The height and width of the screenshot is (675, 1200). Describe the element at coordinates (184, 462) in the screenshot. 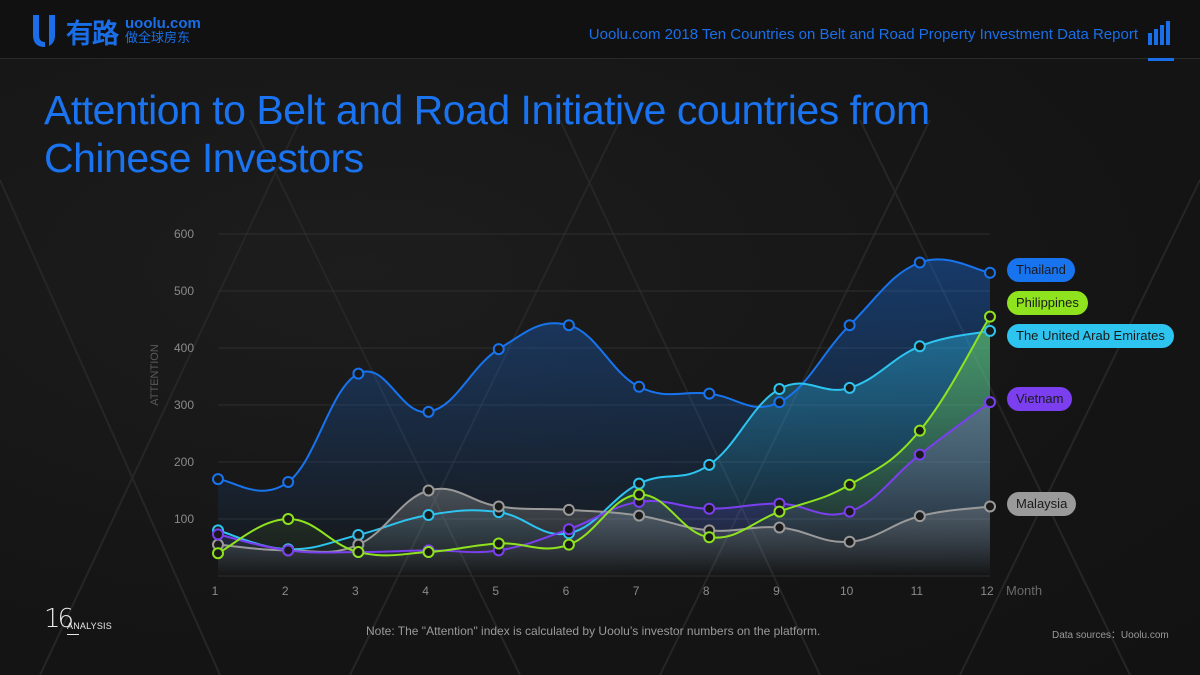

I see `y-tick-label: 200` at that location.